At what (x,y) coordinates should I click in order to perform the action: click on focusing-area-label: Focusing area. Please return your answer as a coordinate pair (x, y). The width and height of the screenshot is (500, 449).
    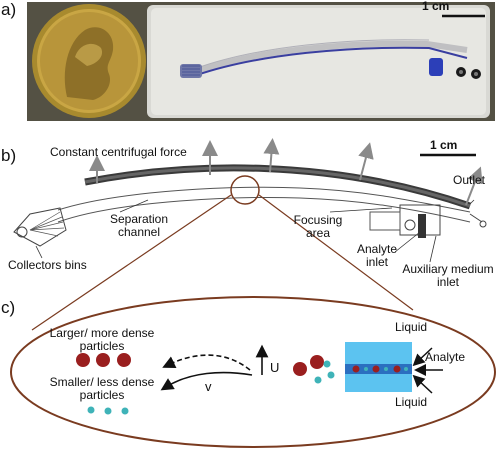
    Looking at the image, I should click on (318, 227).